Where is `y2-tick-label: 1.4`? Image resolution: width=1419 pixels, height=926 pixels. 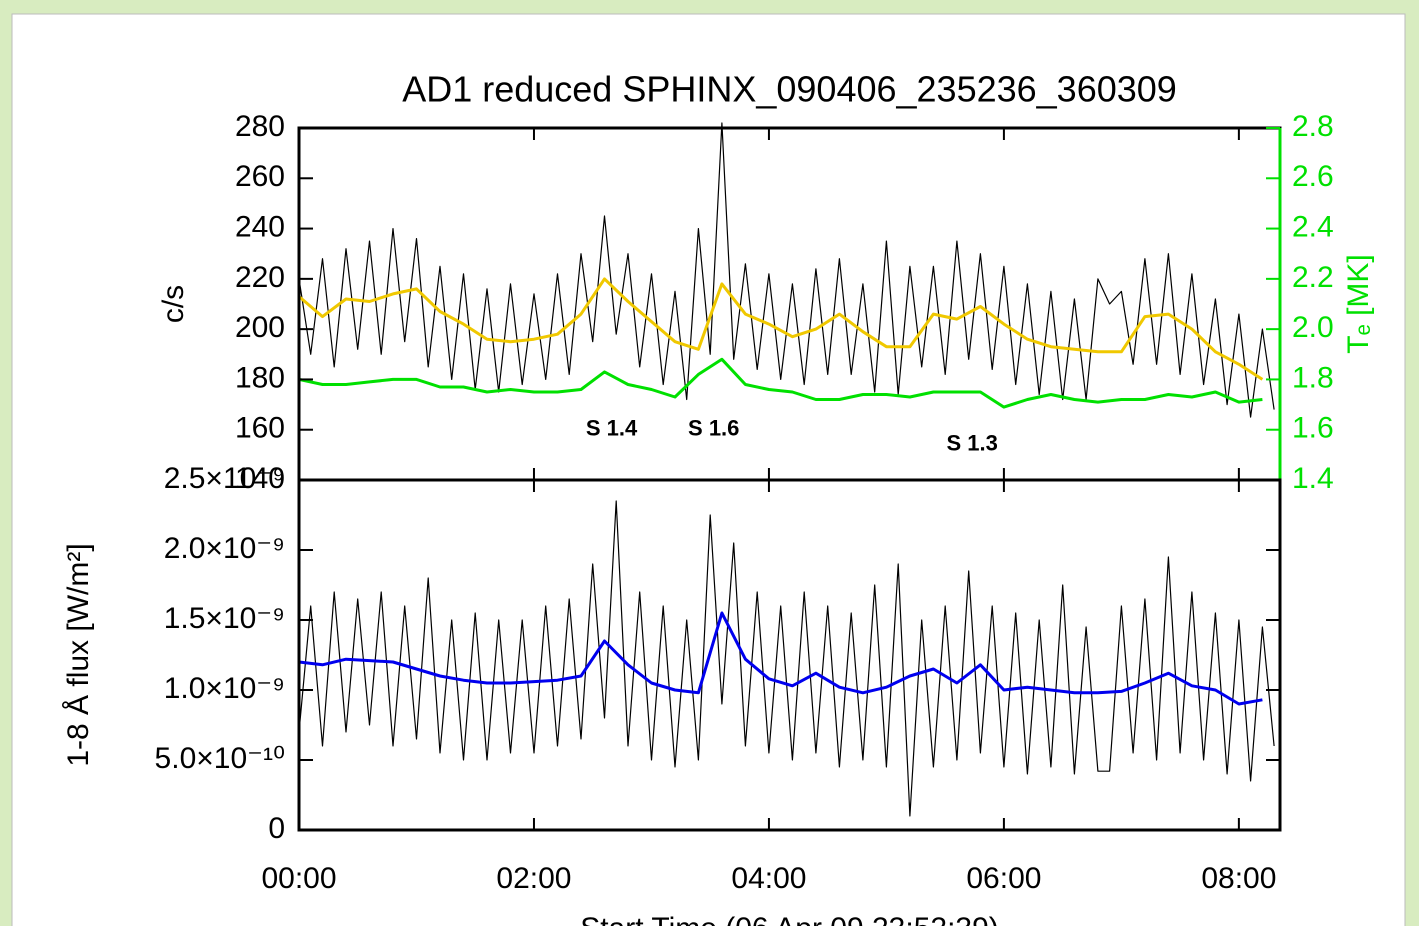 y2-tick-label: 1.4 is located at coordinates (1313, 478).